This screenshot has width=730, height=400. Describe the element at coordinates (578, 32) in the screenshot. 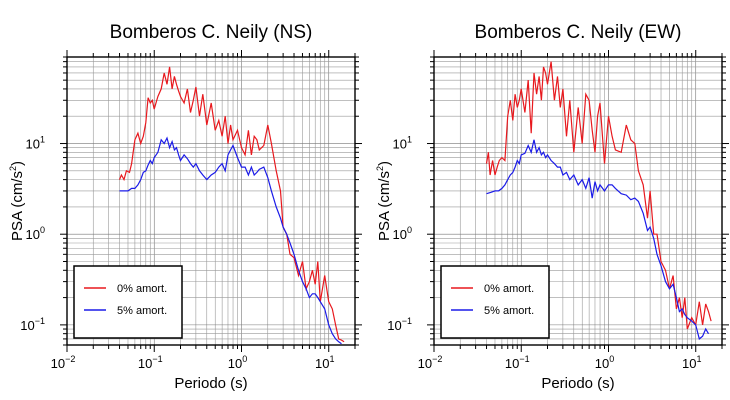

I see `chart-title: Bomberos C. Neily (EW)` at that location.